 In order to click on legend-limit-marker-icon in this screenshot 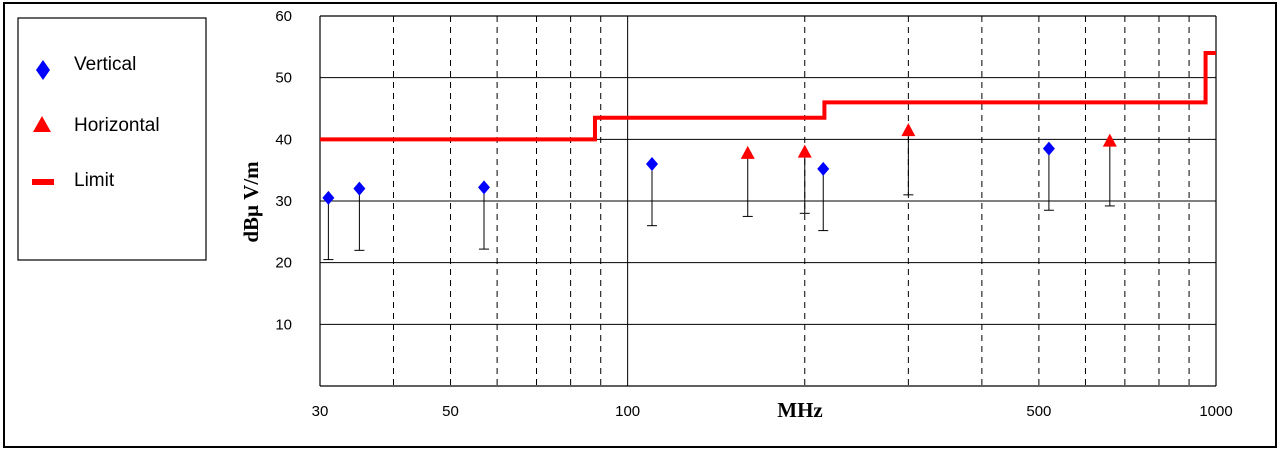, I will do `click(43, 182)`.